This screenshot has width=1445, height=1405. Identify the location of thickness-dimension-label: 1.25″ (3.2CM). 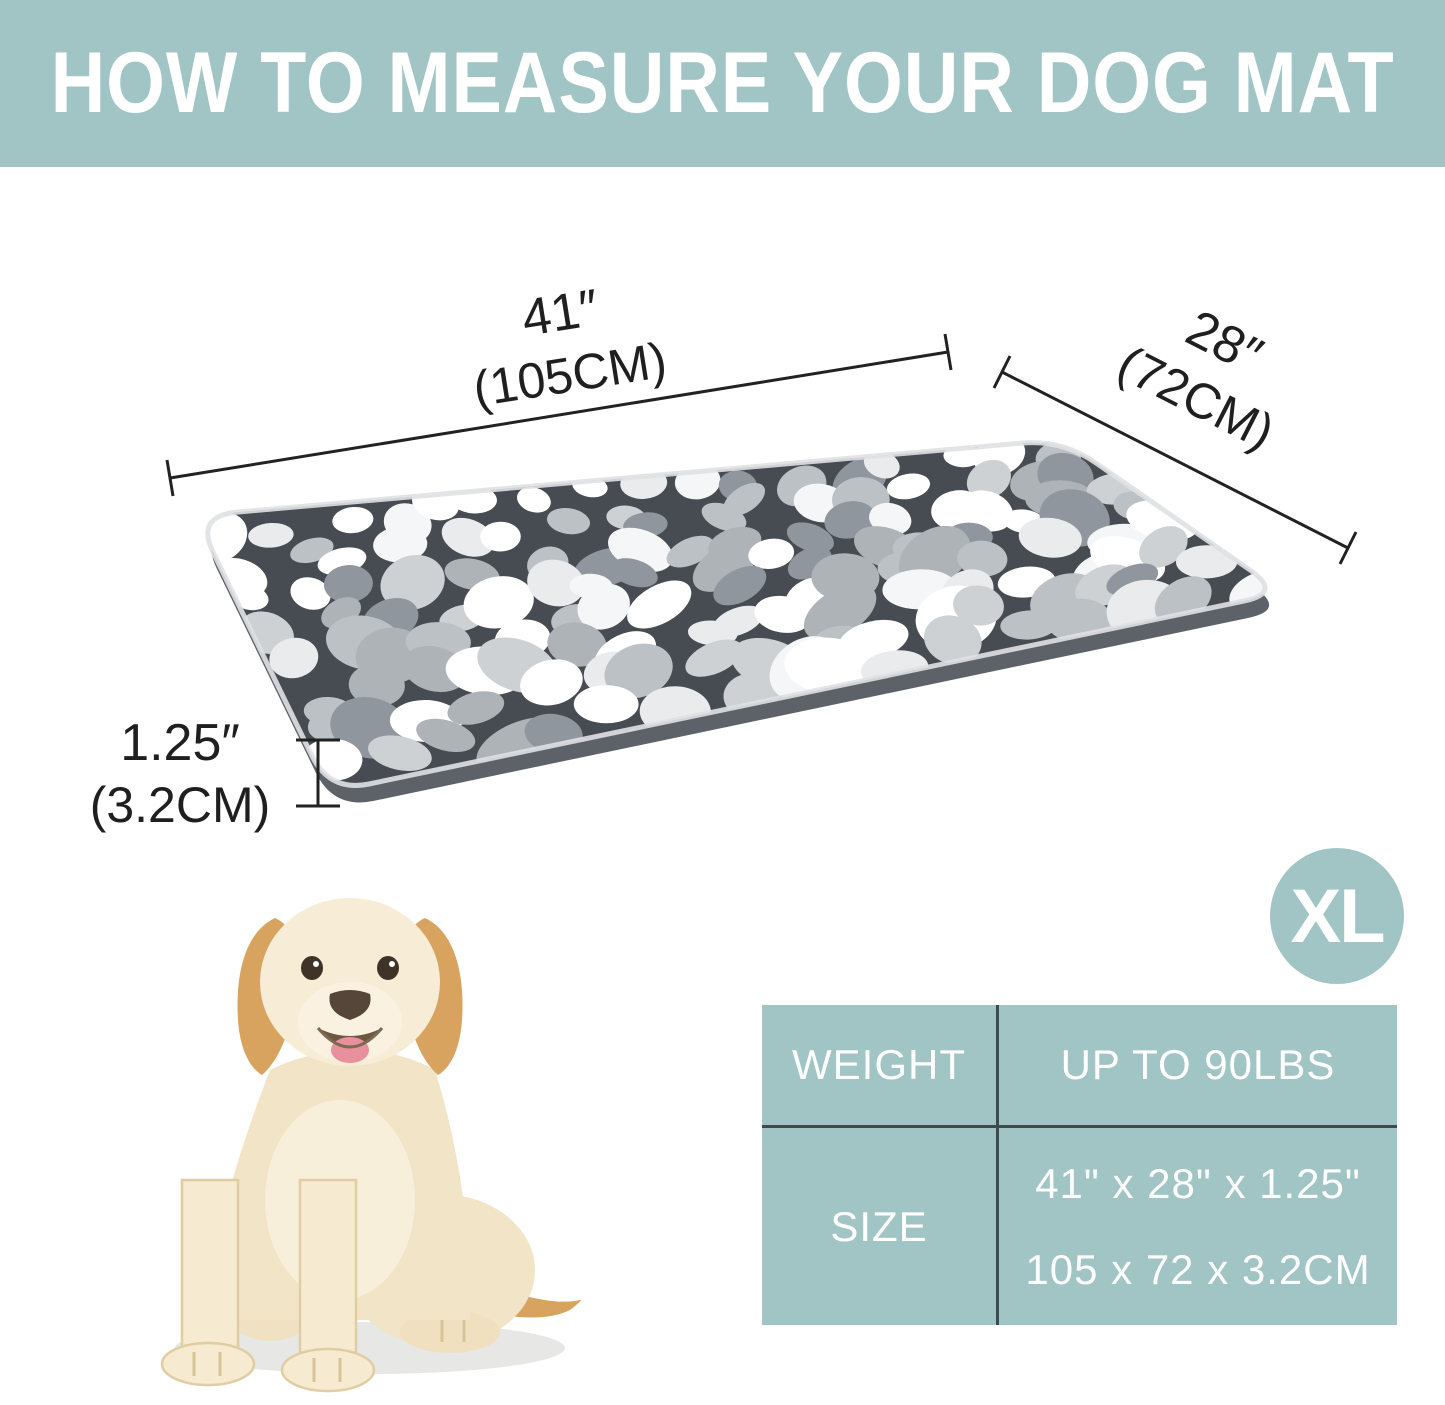
(180, 774).